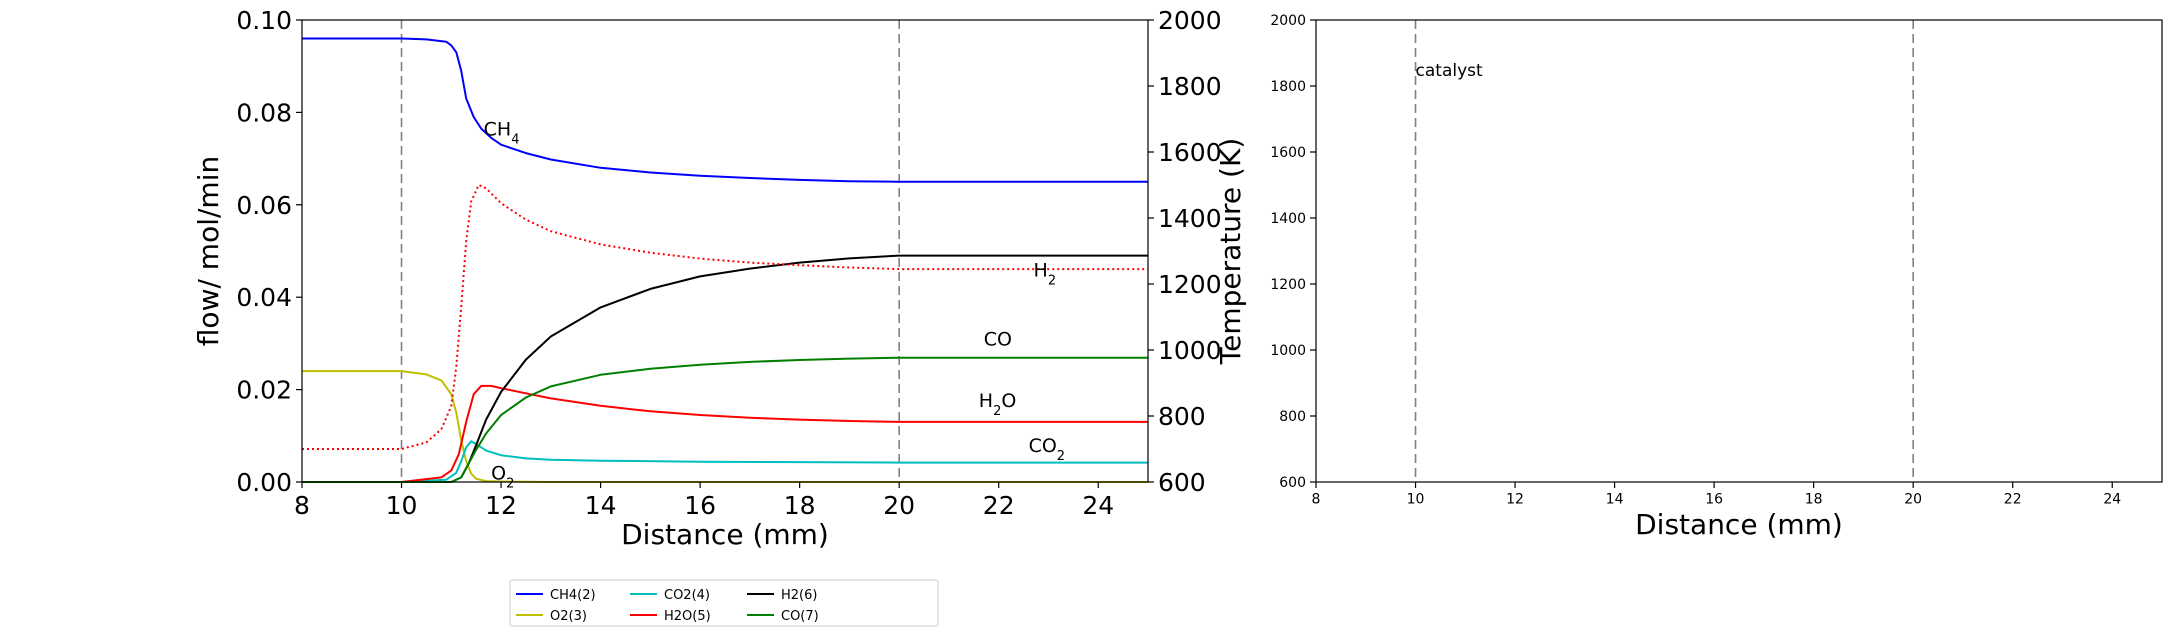  Describe the element at coordinates (725, 110) in the screenshot. I see `series-line-ch4-2-` at that location.